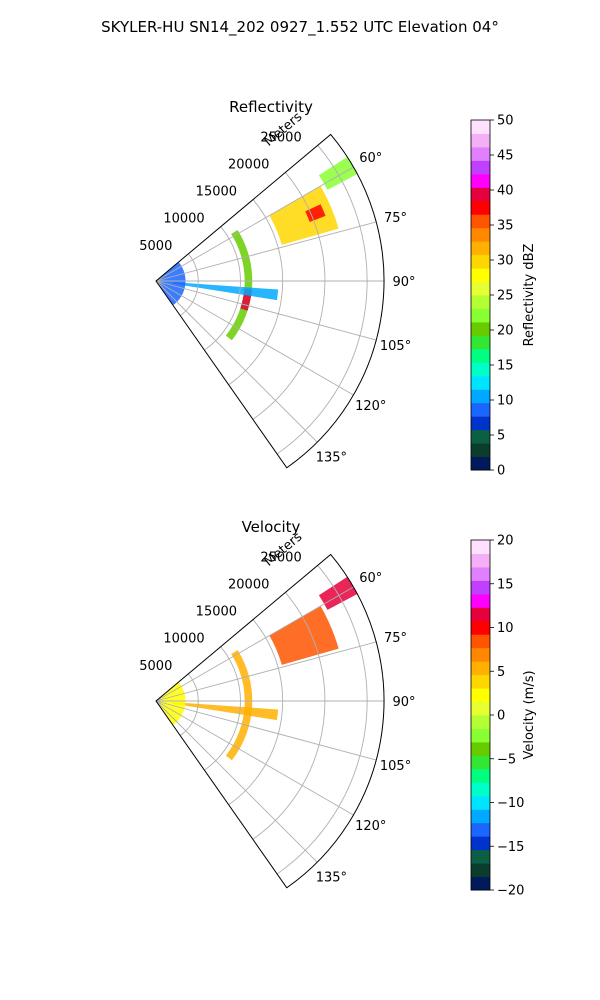 Image resolution: width=600 pixels, height=1000 pixels. What do you see at coordinates (183, 219) in the screenshot?
I see `range-tick-label: 10000` at bounding box center [183, 219].